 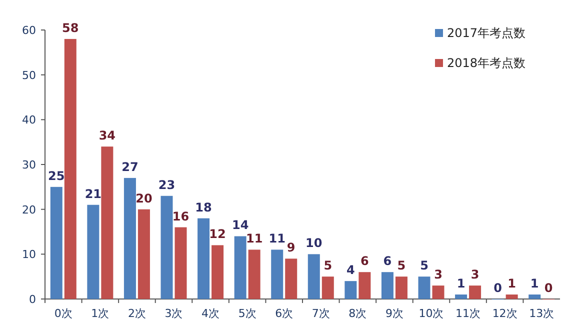 I want to click on data-label: 10, so click(x=314, y=243).